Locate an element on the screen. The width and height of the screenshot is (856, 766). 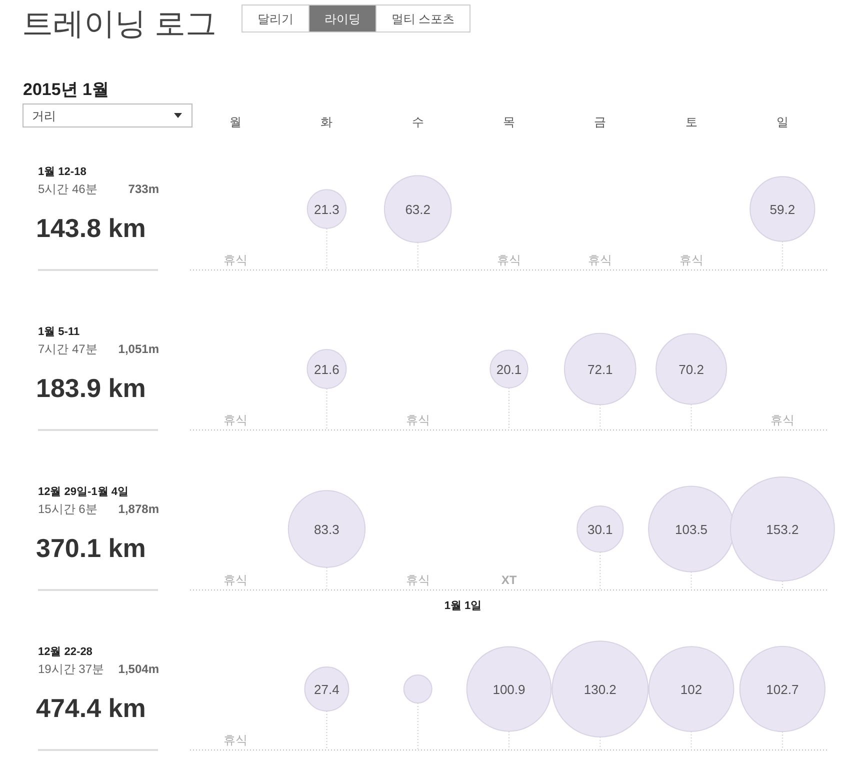
text: 1,051m is located at coordinates (138, 349).